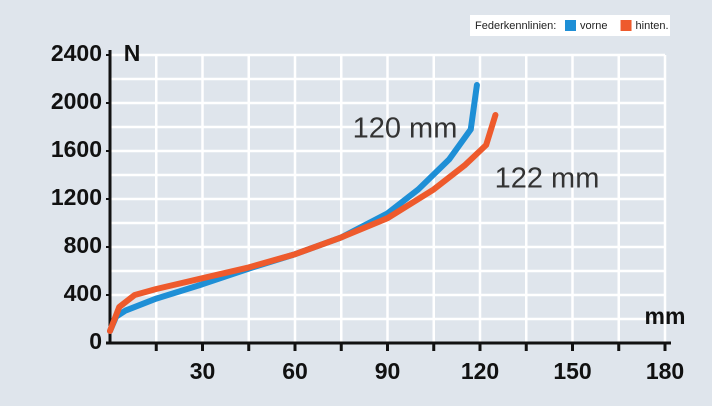  Describe the element at coordinates (652, 26) in the screenshot. I see `legend-label: hinten.` at that location.